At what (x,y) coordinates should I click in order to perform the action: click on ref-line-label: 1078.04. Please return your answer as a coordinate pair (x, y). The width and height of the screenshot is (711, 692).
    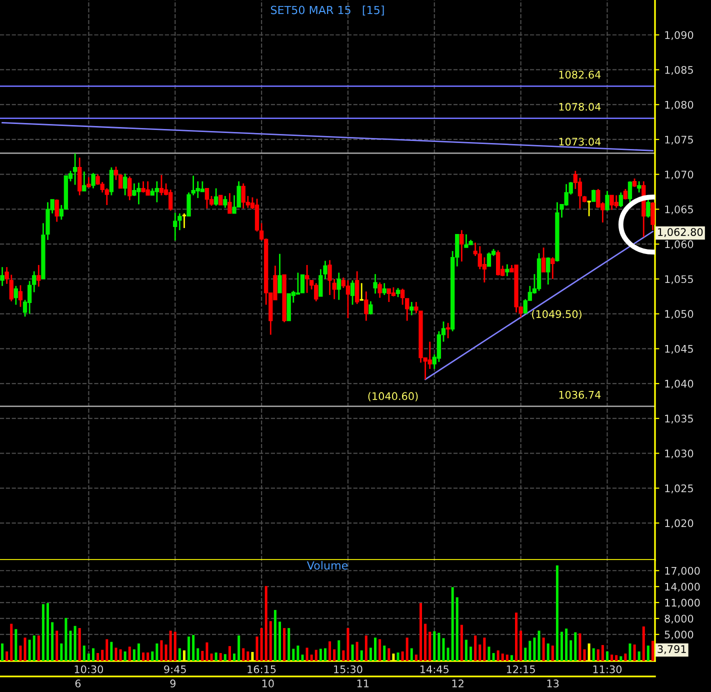
    Looking at the image, I should click on (580, 106).